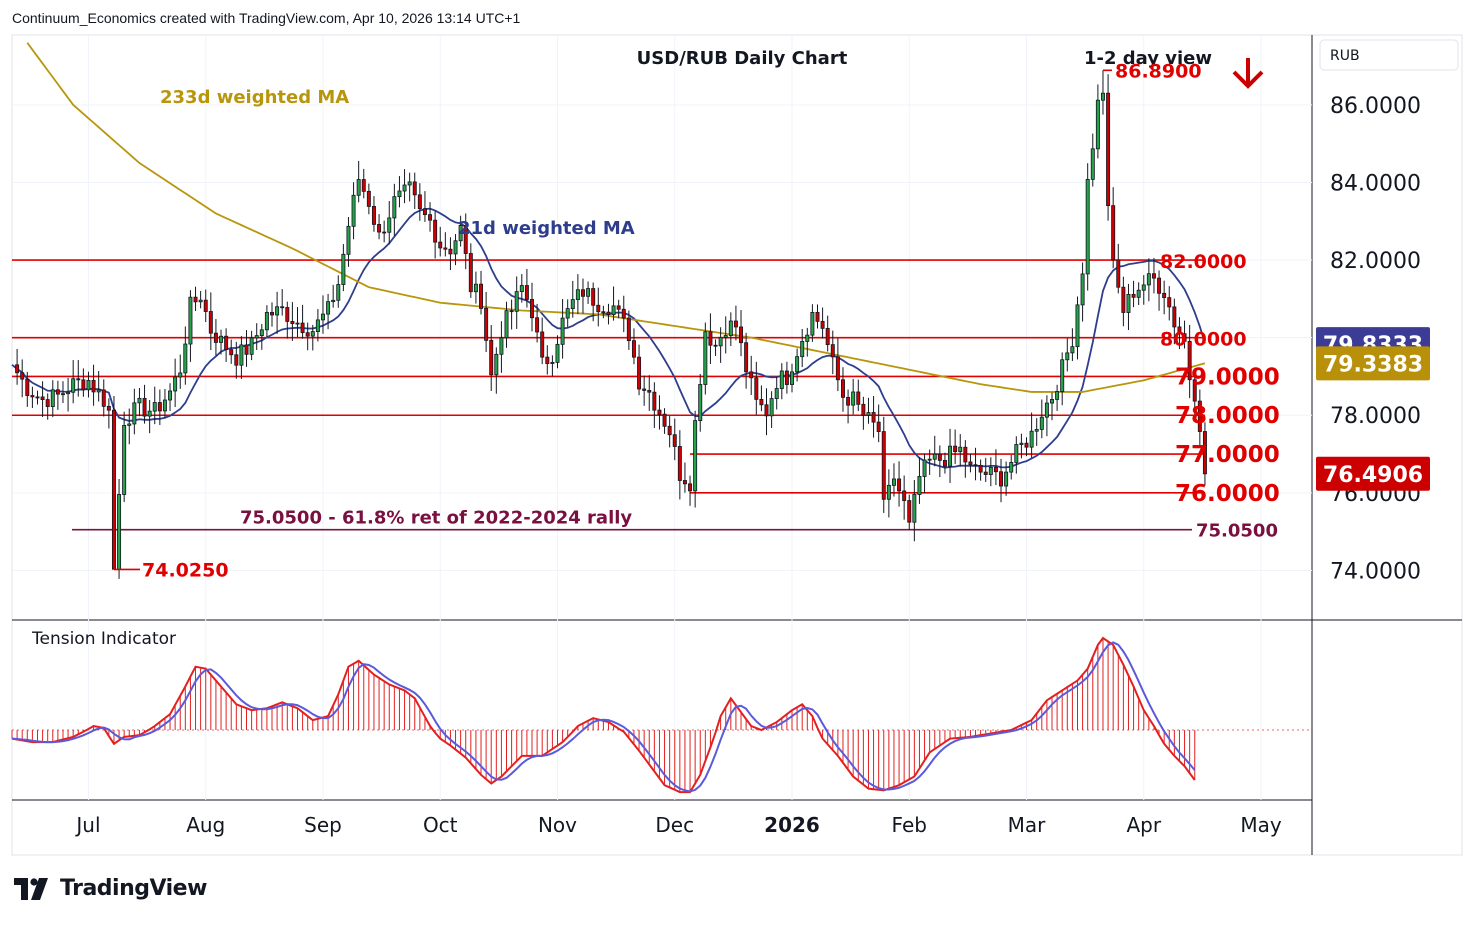 The height and width of the screenshot is (930, 1474). What do you see at coordinates (1373, 363) in the screenshot?
I see `price-badge` at bounding box center [1373, 363].